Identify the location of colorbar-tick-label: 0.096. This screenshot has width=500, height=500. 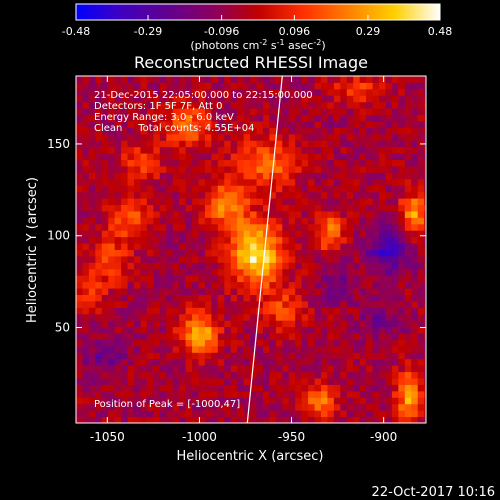
(295, 31).